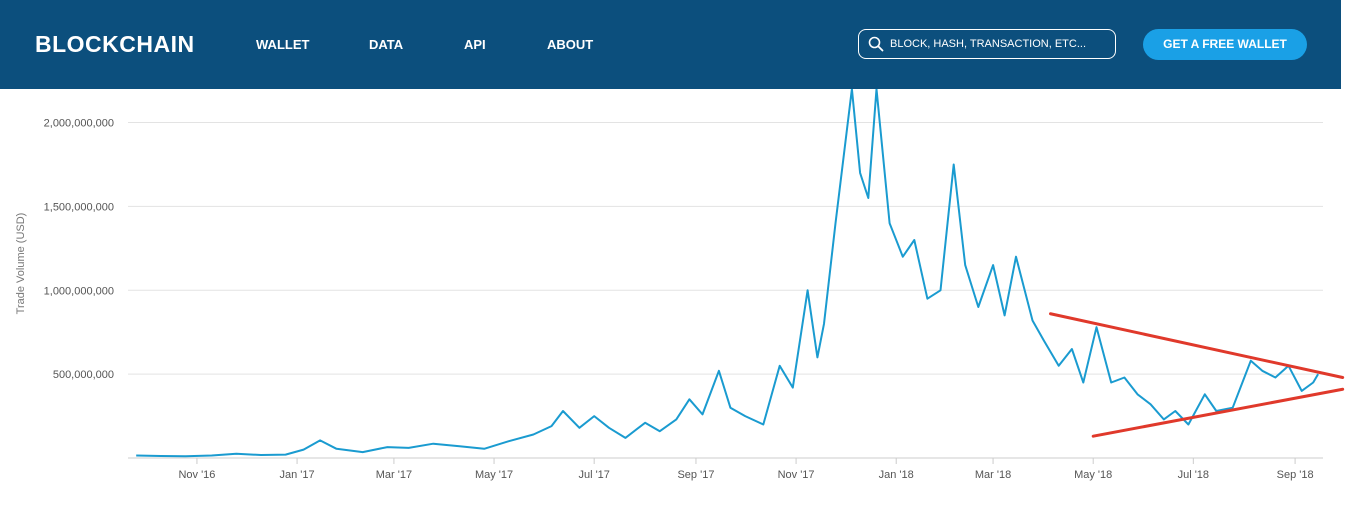 The image size is (1355, 512). I want to click on x-tick-label: Mar '17, so click(394, 475).